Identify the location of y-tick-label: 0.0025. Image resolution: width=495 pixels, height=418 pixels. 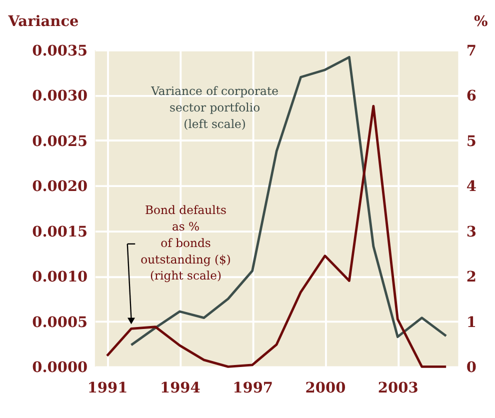
(60, 141).